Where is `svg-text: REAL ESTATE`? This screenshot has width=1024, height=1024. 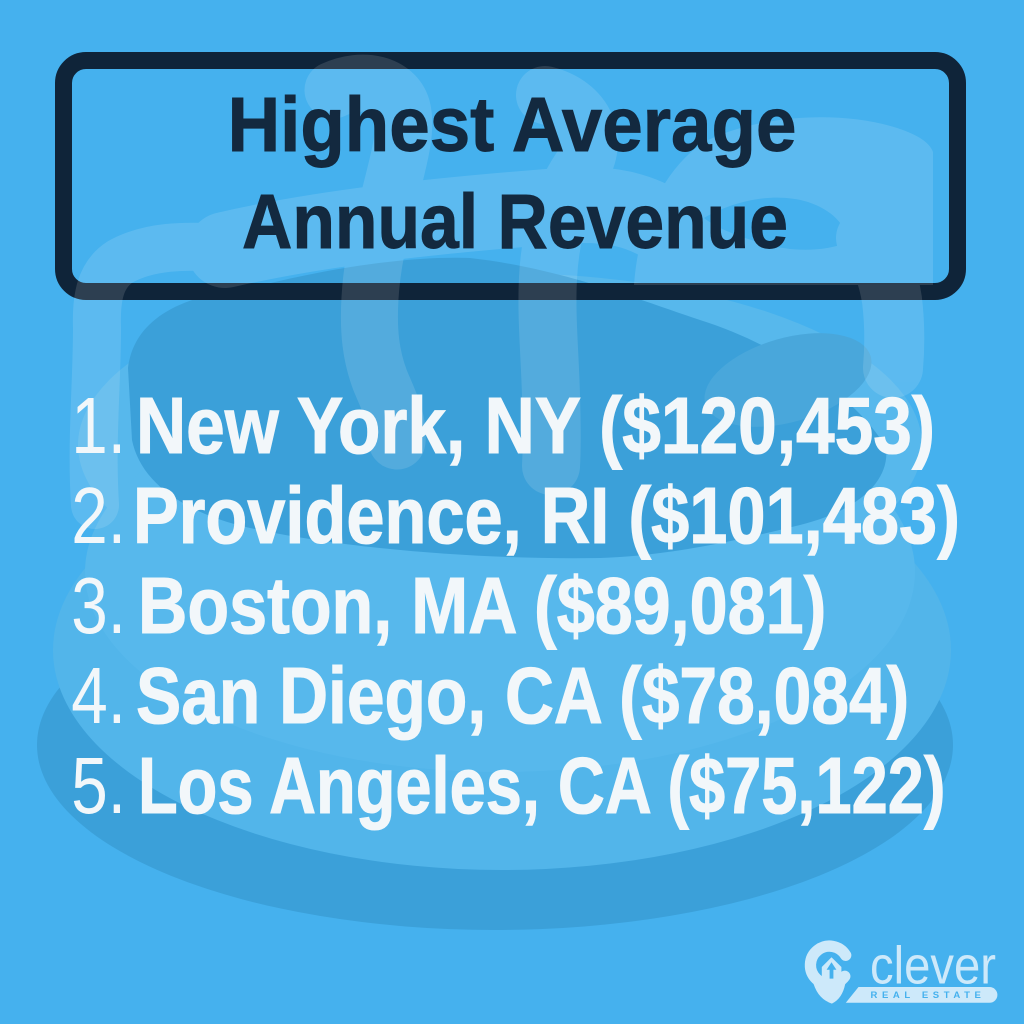 svg-text: REAL ESTATE is located at coordinates (928, 995).